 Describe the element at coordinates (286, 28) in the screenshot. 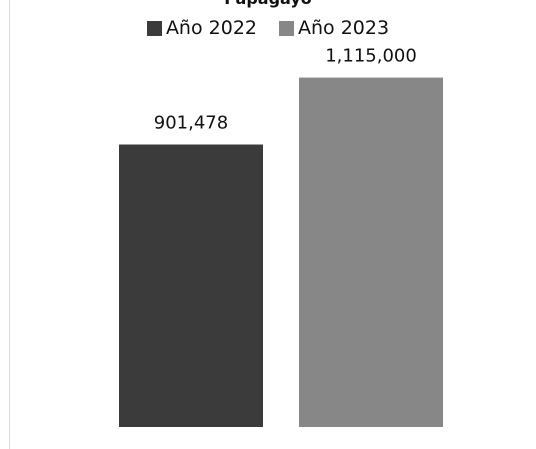

I see `legend-swatch-2023` at that location.